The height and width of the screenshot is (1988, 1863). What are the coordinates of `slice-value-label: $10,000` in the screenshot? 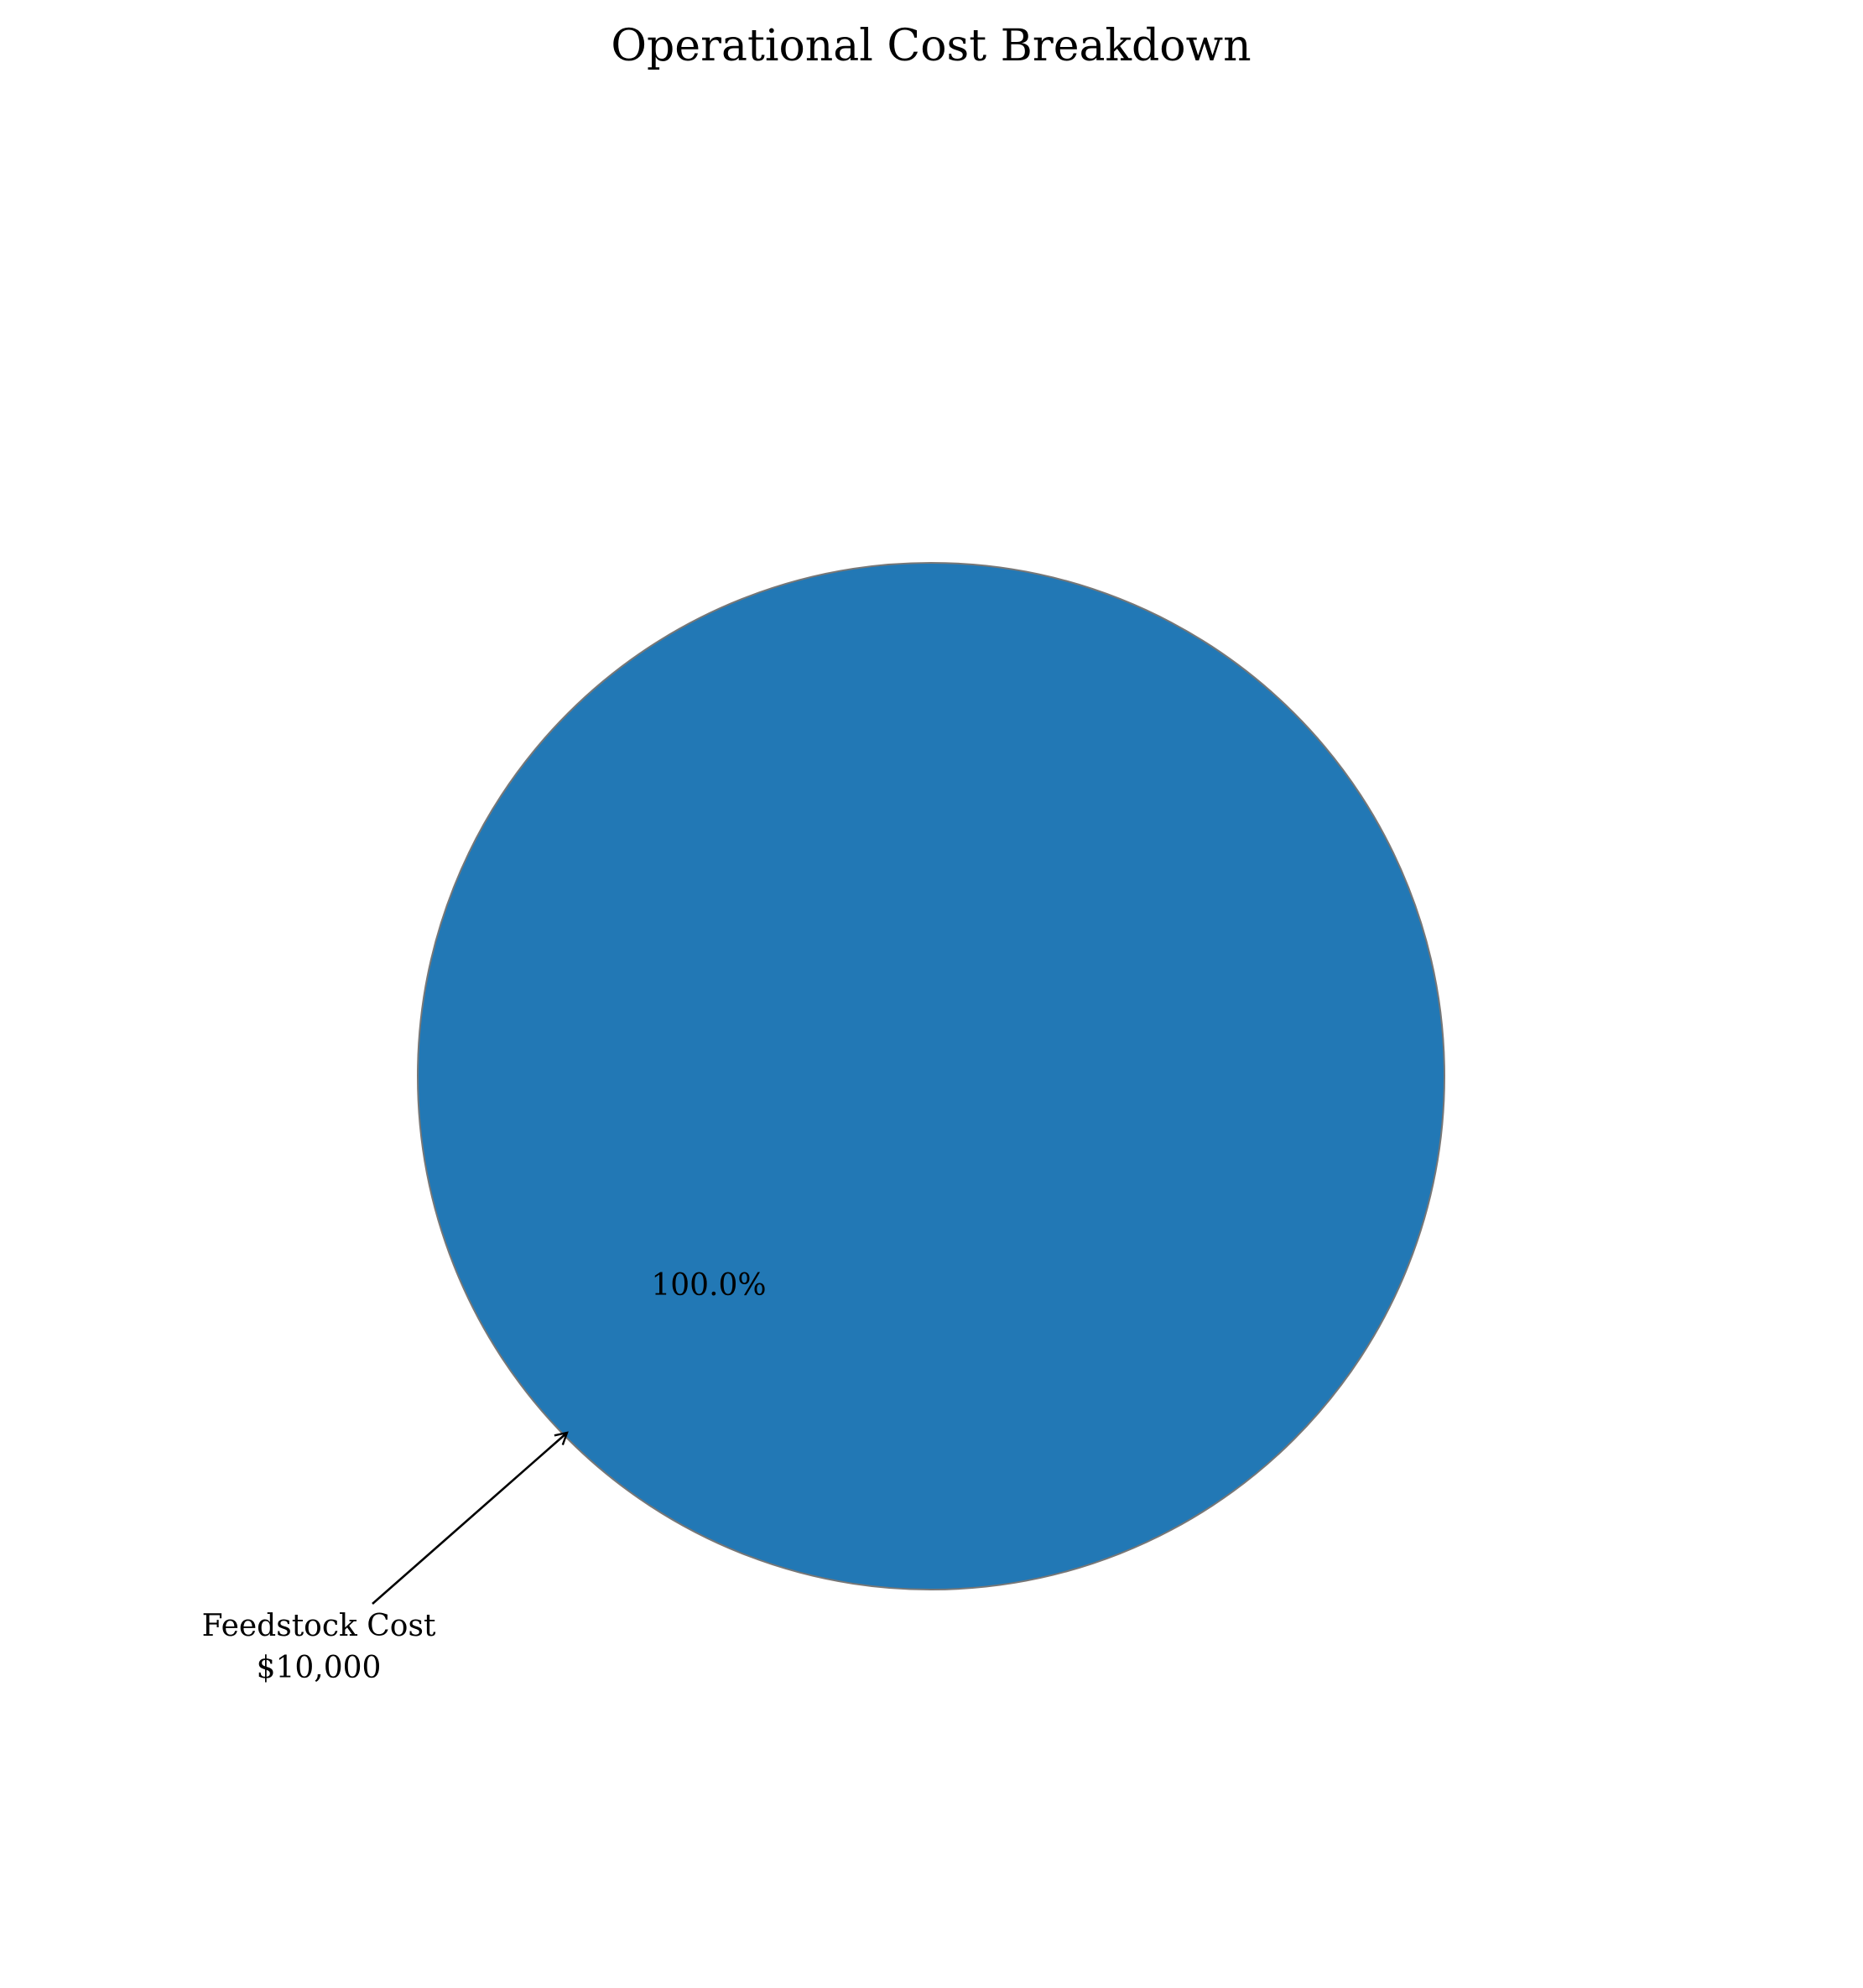 It's located at (319, 1668).